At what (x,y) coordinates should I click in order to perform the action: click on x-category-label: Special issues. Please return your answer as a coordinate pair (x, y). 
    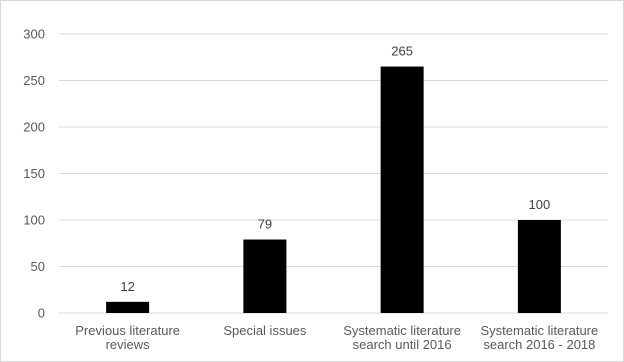
    Looking at the image, I should click on (265, 330).